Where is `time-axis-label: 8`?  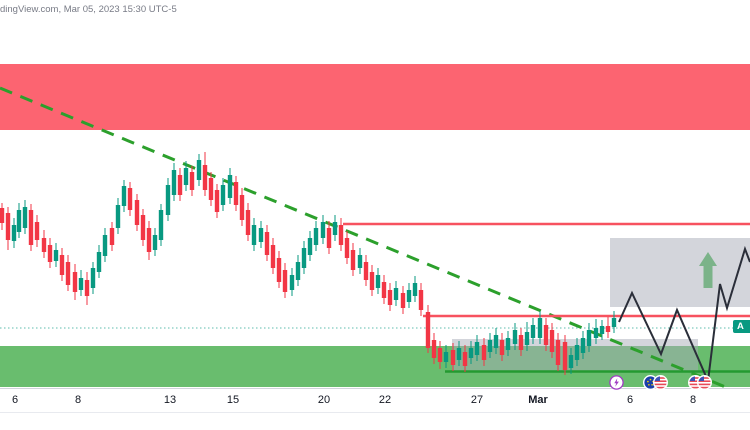 time-axis-label: 8 is located at coordinates (693, 400).